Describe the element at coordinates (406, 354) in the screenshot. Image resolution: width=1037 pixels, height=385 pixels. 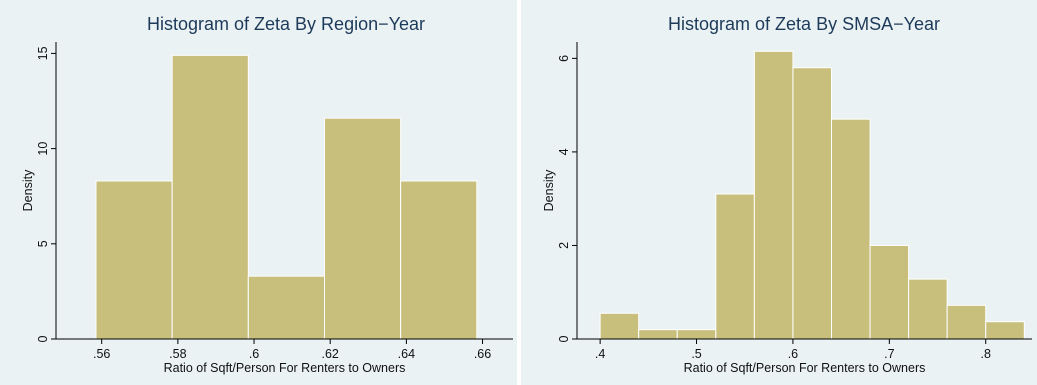
I see `x-tick-label: .64` at that location.